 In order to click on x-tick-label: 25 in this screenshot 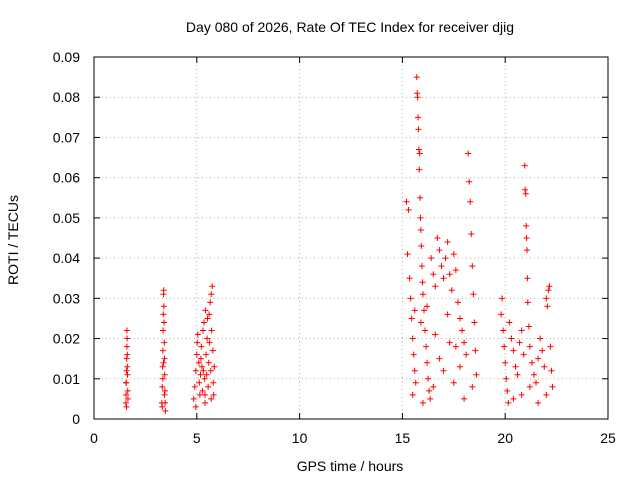, I will do `click(608, 438)`.